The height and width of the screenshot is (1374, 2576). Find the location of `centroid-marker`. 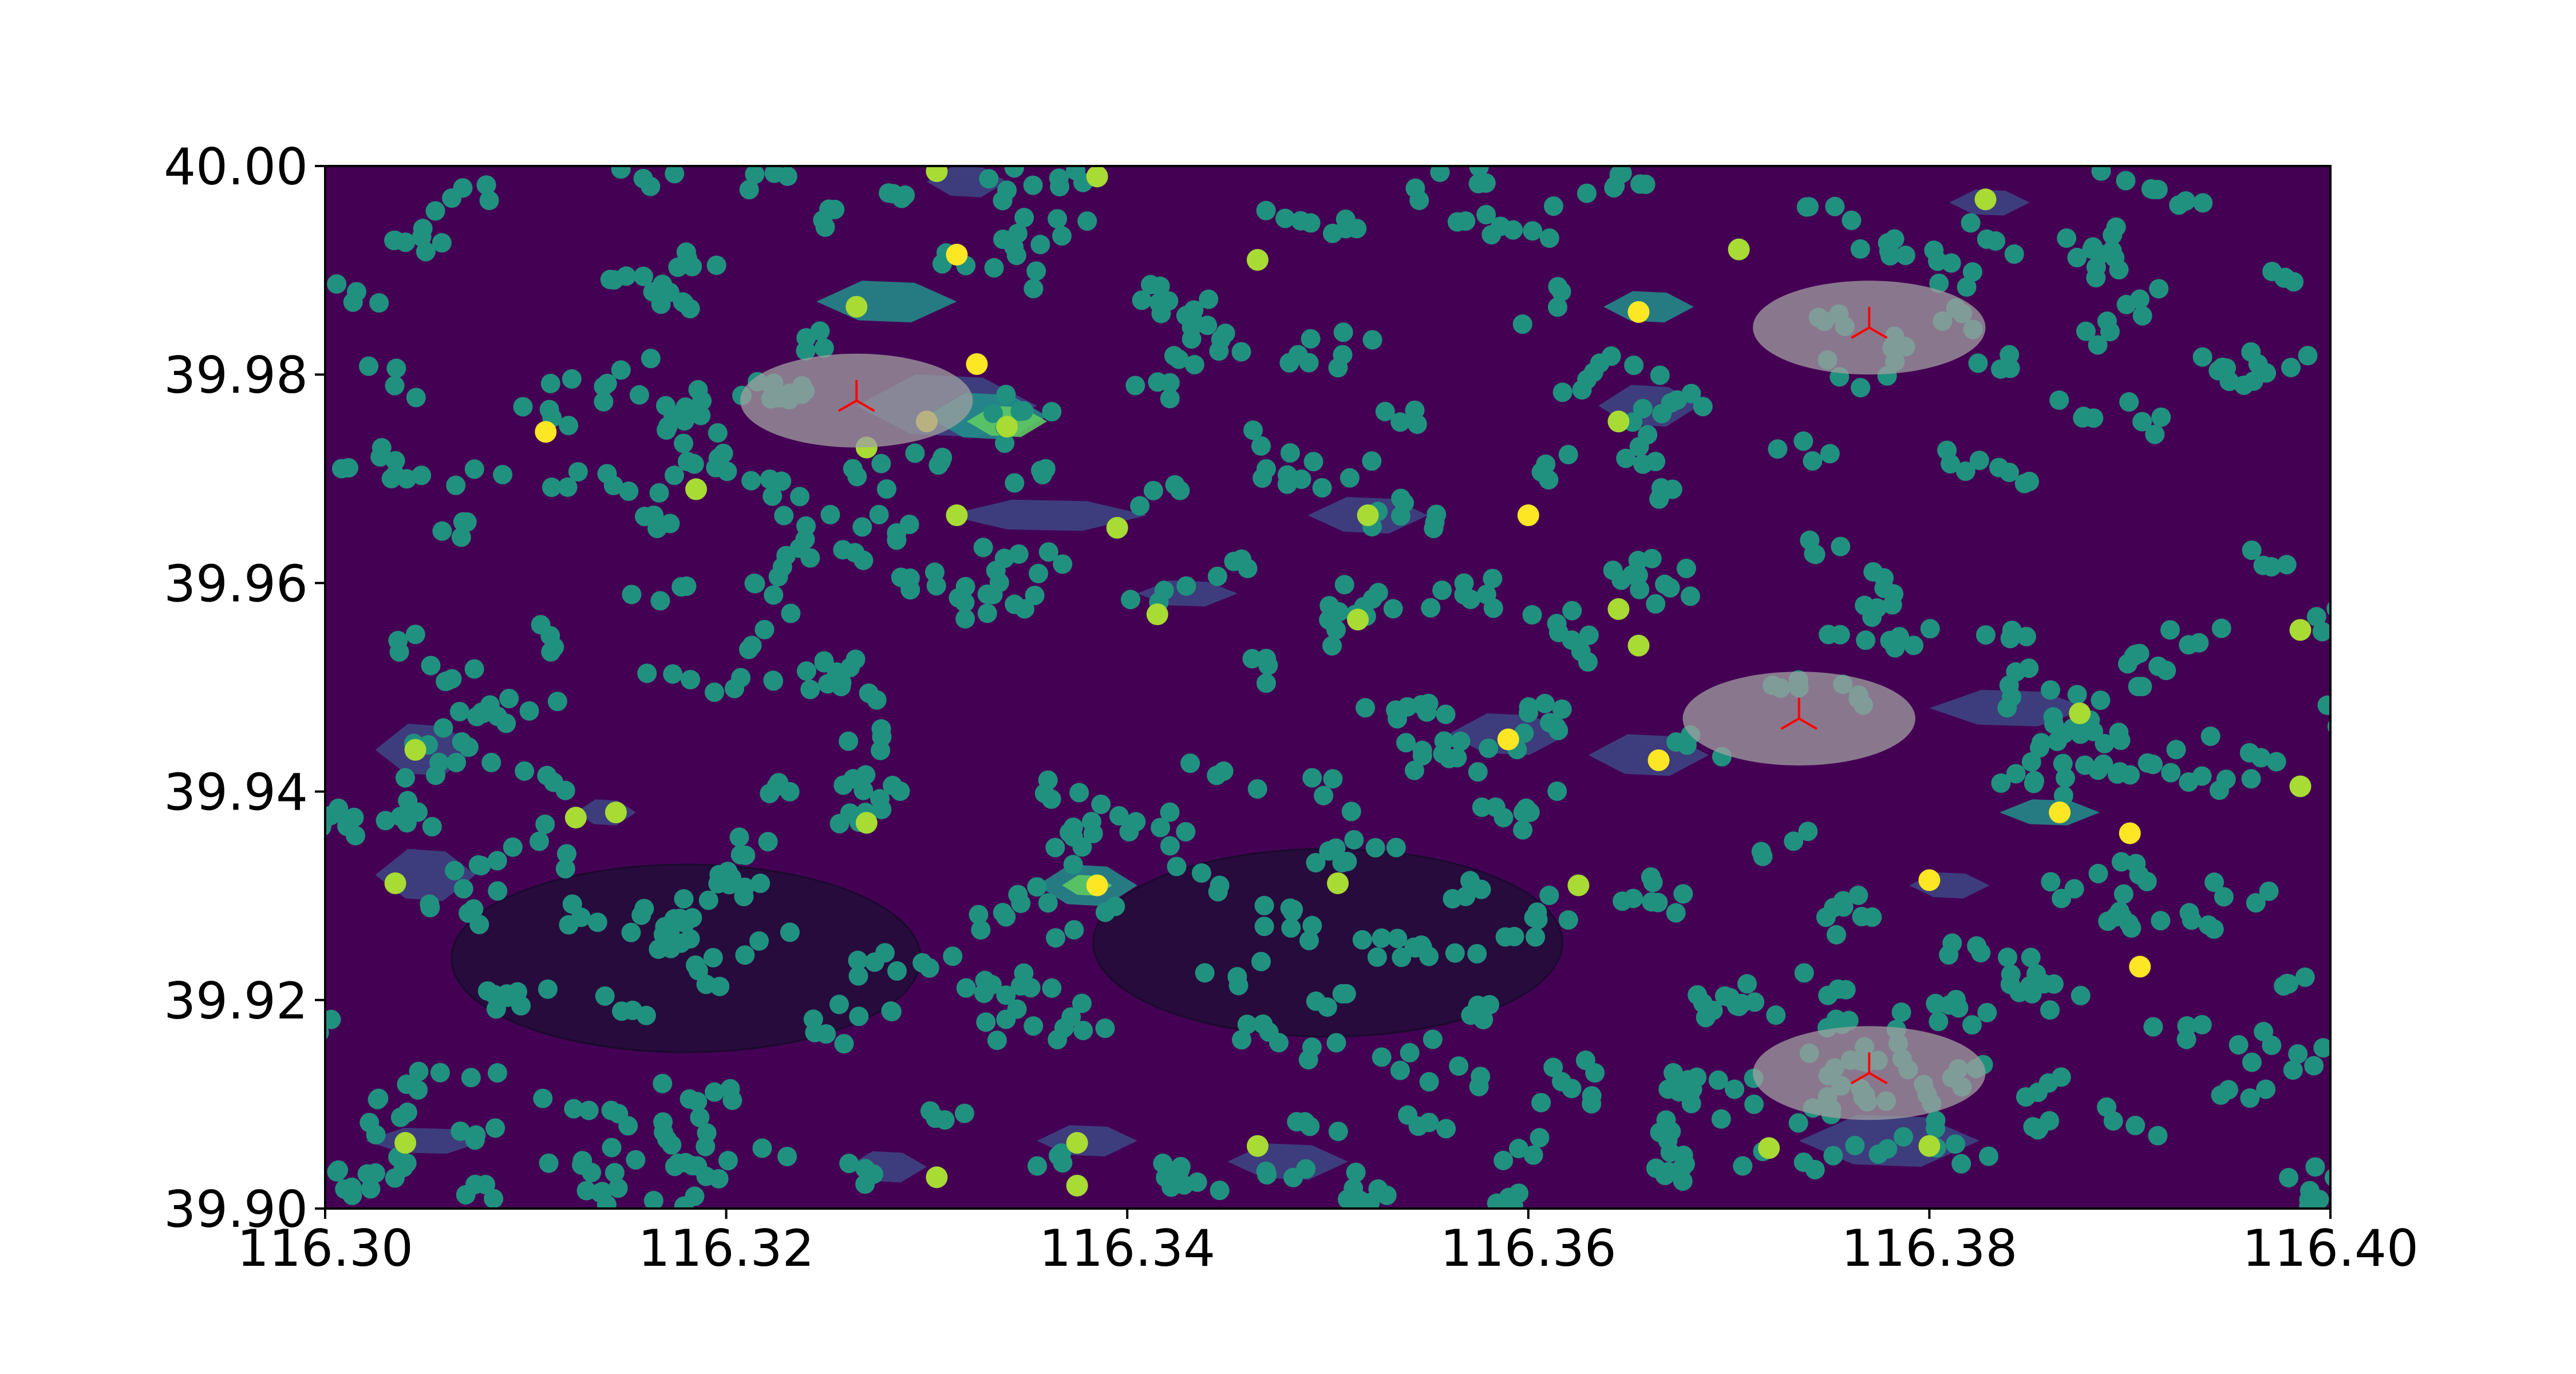

centroid-marker is located at coordinates (1799, 714).